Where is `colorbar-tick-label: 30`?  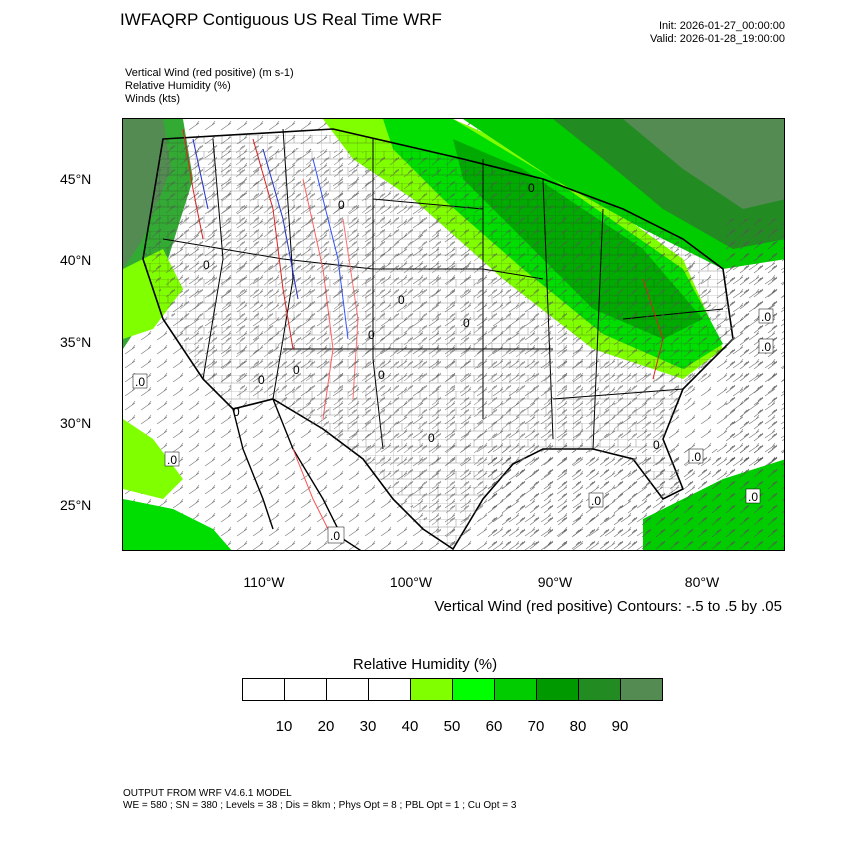
colorbar-tick-label: 30 is located at coordinates (368, 726).